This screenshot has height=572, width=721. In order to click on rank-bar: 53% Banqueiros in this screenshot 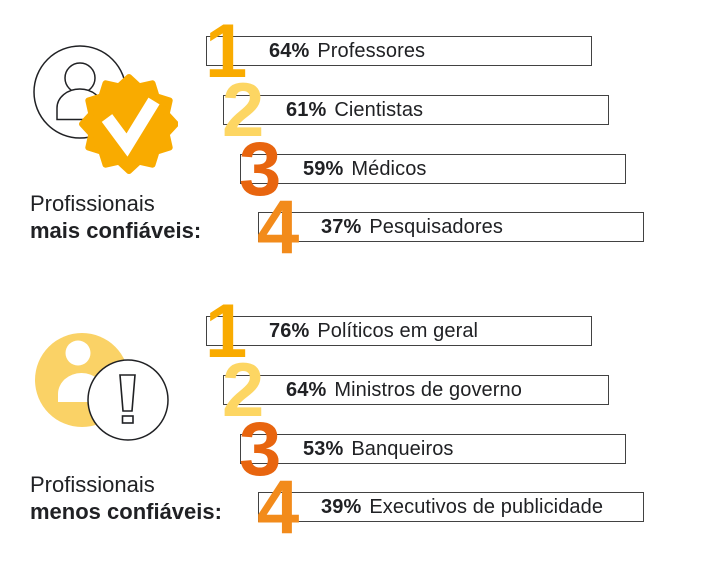, I will do `click(433, 449)`.